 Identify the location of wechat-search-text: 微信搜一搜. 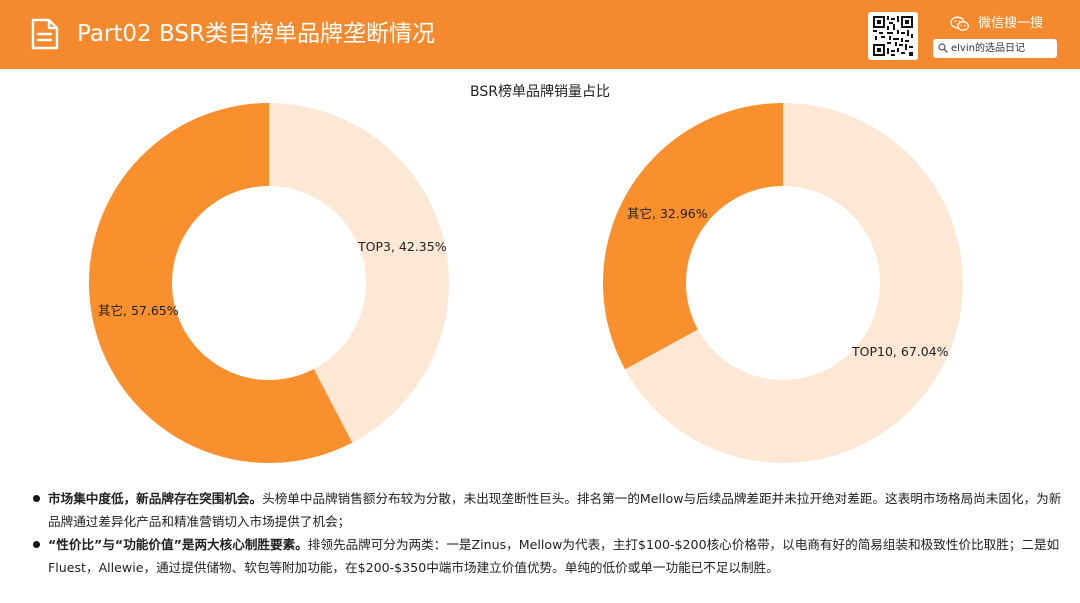
(1011, 23).